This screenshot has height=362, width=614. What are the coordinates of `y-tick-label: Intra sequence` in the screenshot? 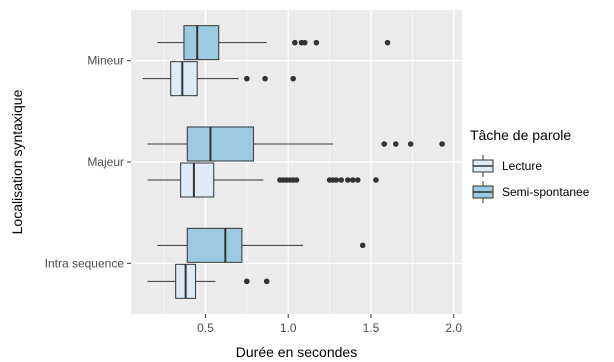 It's located at (85, 263).